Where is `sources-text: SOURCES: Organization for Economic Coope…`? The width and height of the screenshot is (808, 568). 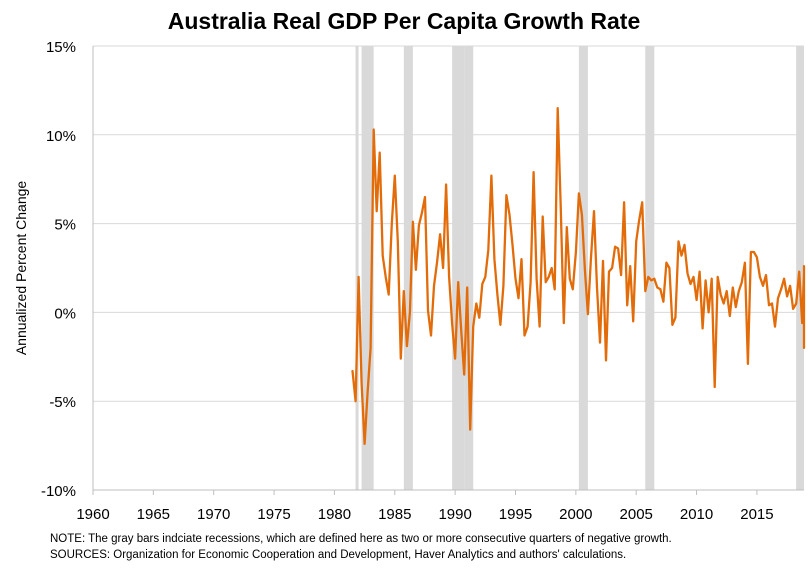
sources-text: SOURCES: Organization for Economic Coope… is located at coordinates (338, 555).